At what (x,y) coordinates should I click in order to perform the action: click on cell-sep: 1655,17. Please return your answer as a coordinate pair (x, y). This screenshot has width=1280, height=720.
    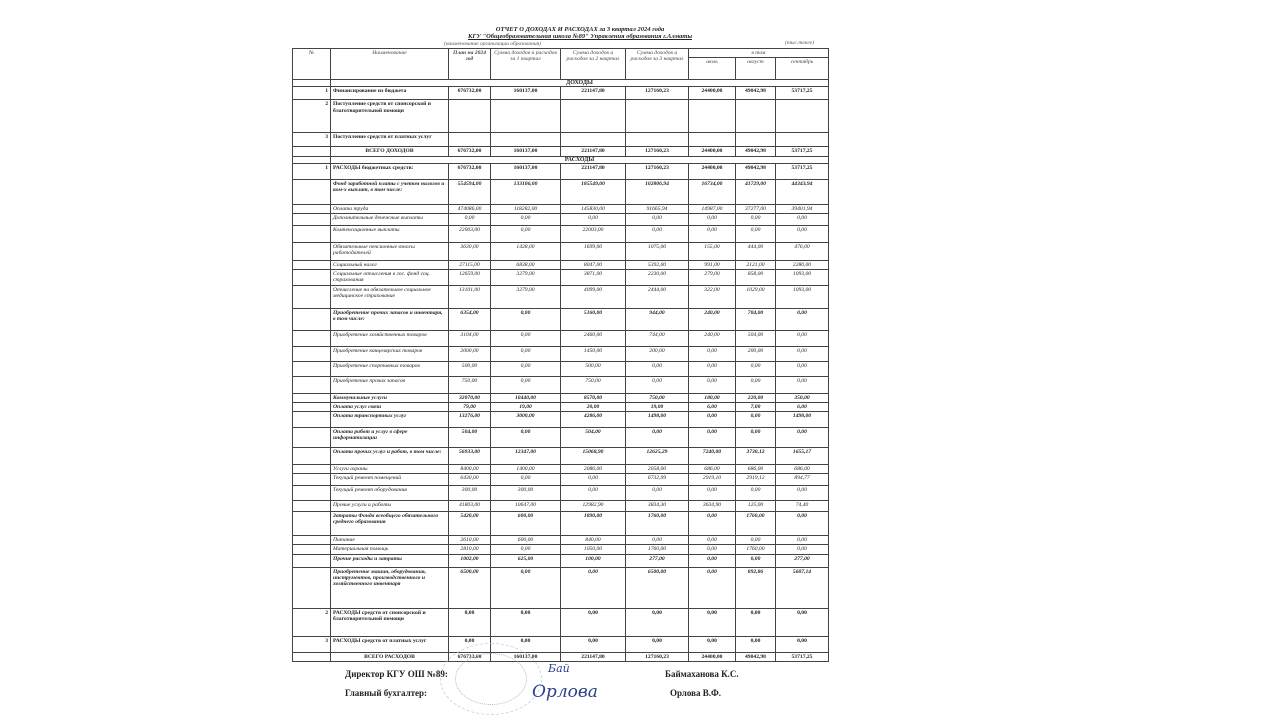
    Looking at the image, I should click on (802, 456).